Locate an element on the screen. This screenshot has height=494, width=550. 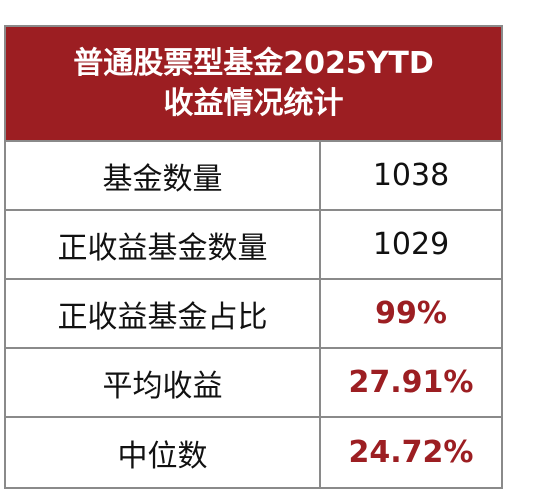
table-row-positive-fund-count: 正收益基金数量 1029 is located at coordinates (253, 245).